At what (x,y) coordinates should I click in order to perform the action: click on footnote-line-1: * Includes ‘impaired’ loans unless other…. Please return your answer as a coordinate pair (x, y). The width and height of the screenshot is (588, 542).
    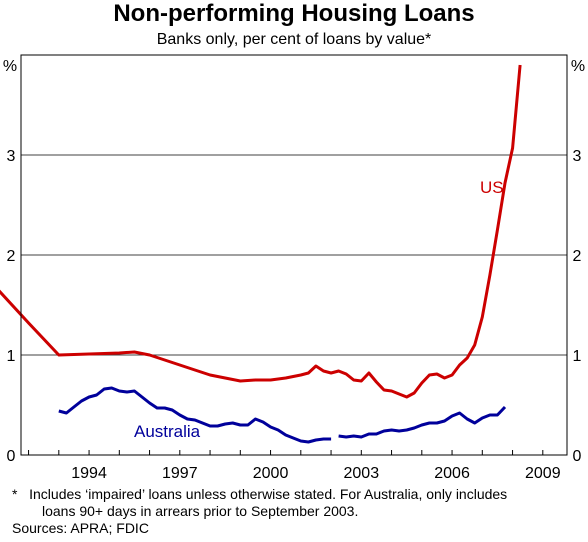
    Looking at the image, I should click on (300, 494).